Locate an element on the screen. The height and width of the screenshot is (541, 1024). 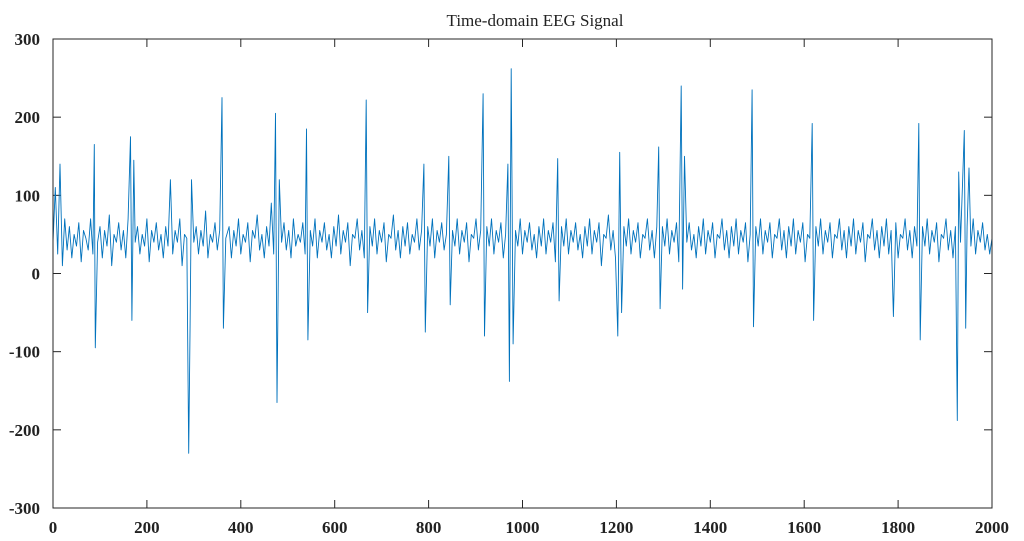
y-tick-label: 300 is located at coordinates (28, 39).